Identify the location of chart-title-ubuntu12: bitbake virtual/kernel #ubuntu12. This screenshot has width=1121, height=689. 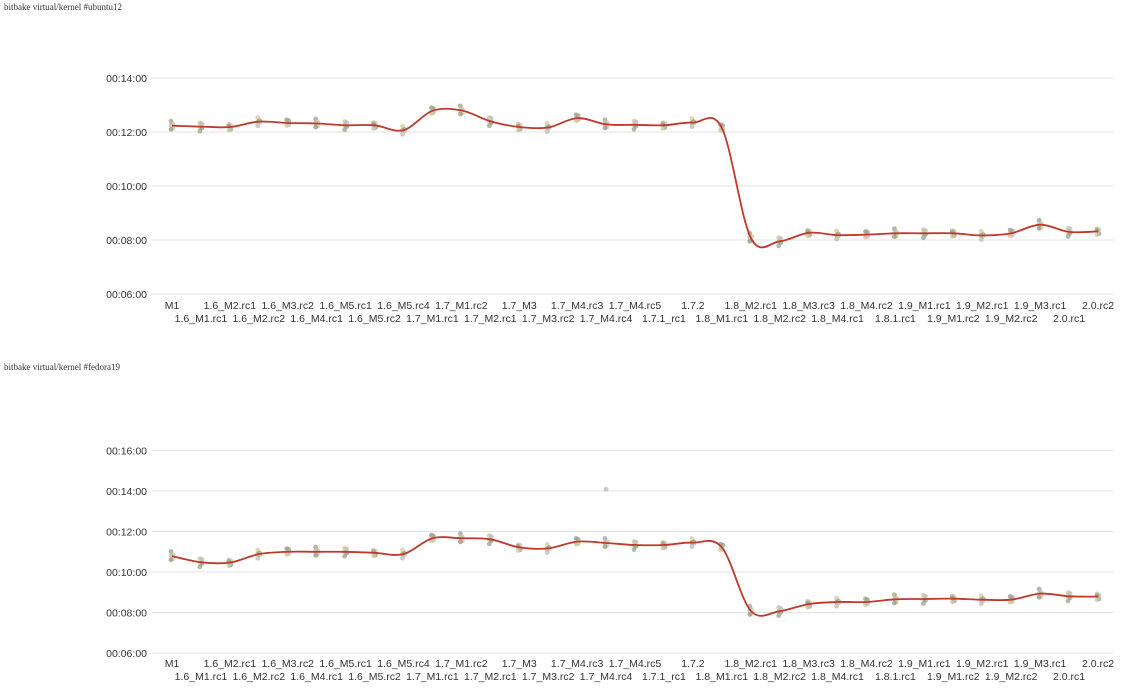
(63, 7).